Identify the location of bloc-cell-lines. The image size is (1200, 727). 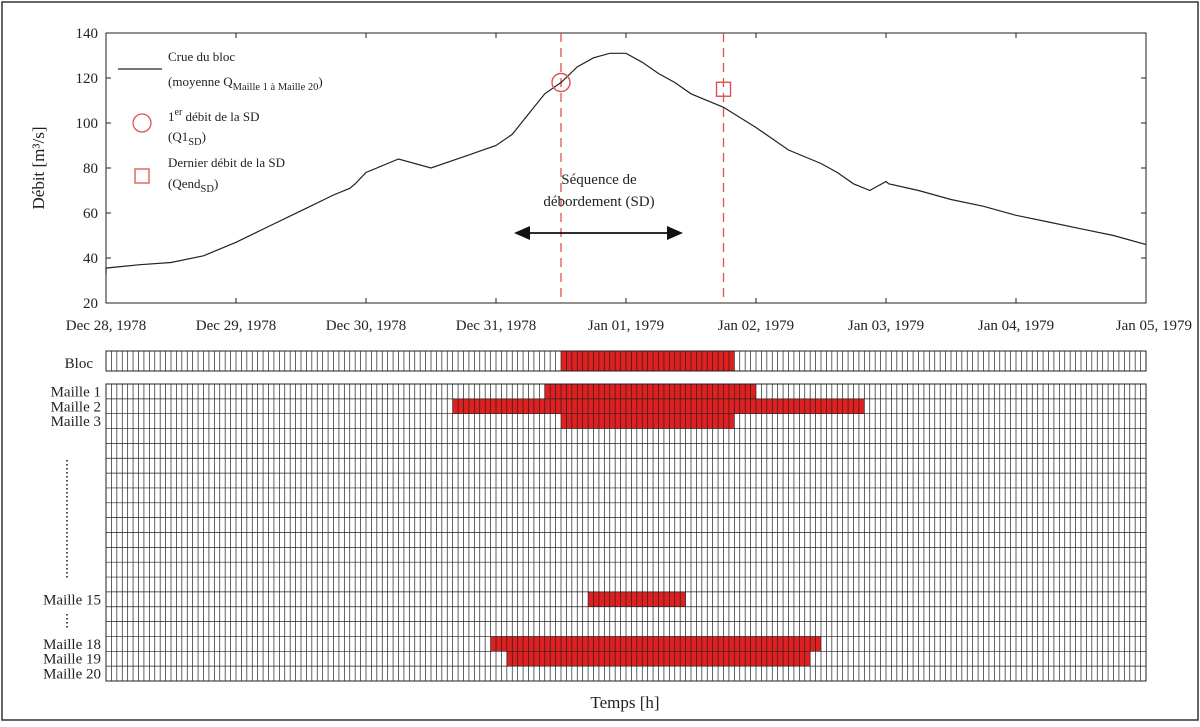
(626, 361).